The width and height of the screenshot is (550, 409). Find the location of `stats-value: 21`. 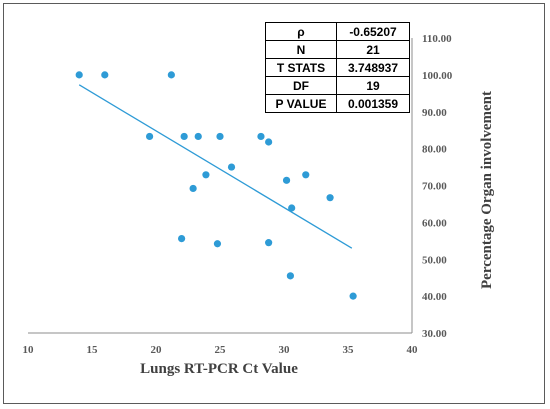

stats-value: 21 is located at coordinates (373, 49).